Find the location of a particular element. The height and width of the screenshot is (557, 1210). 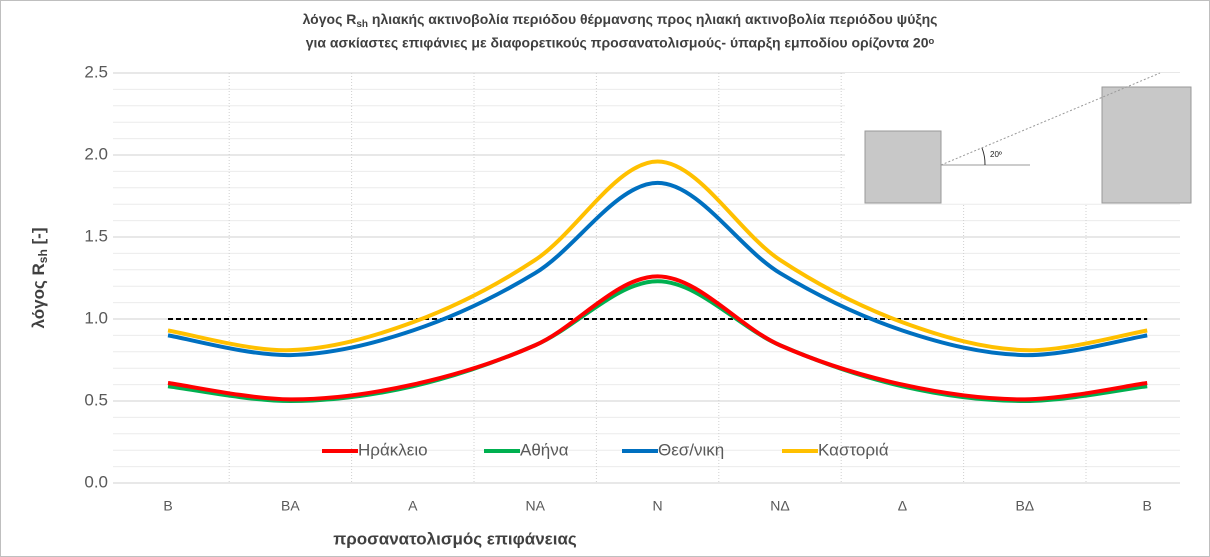

x-tick-label: Α is located at coordinates (413, 506).